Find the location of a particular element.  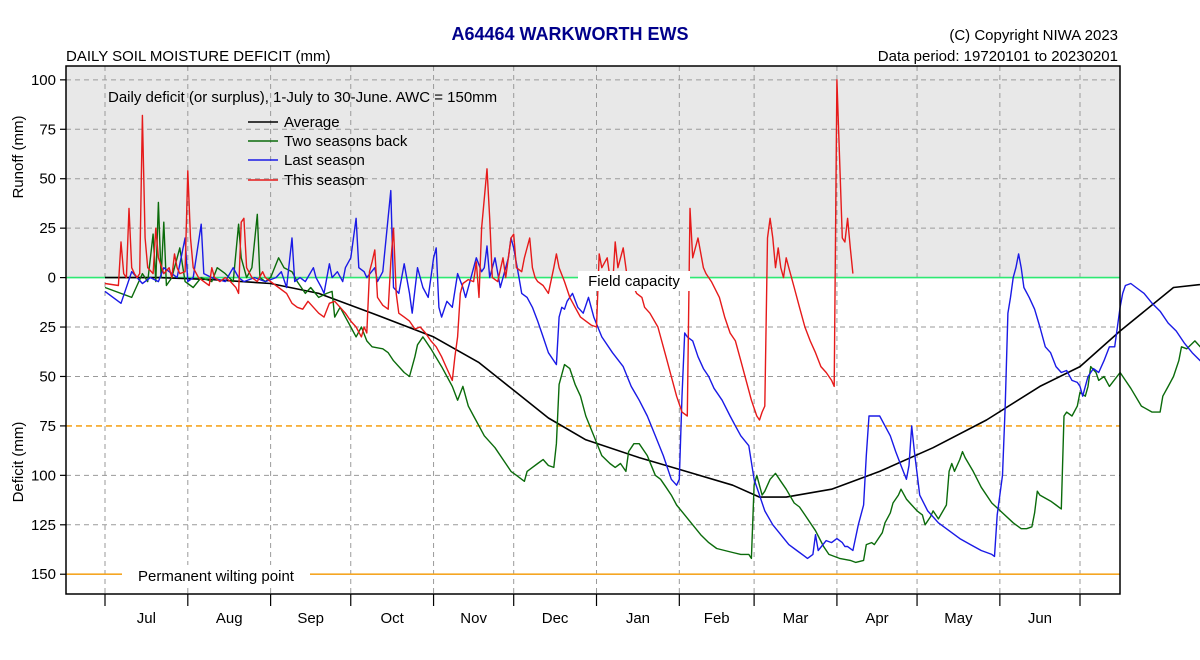

field-capacity-label-bg is located at coordinates (634, 281).